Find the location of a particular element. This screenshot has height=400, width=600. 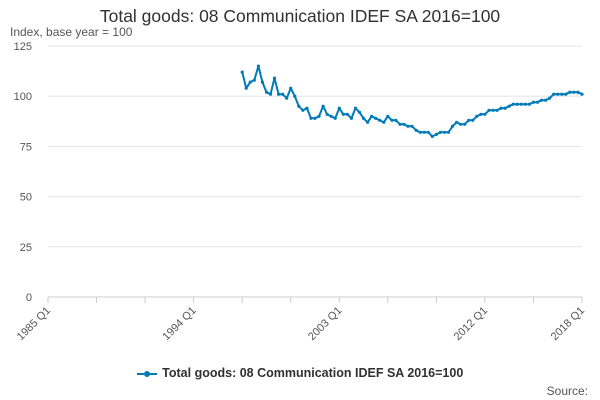

x-axis is located at coordinates (315, 299).